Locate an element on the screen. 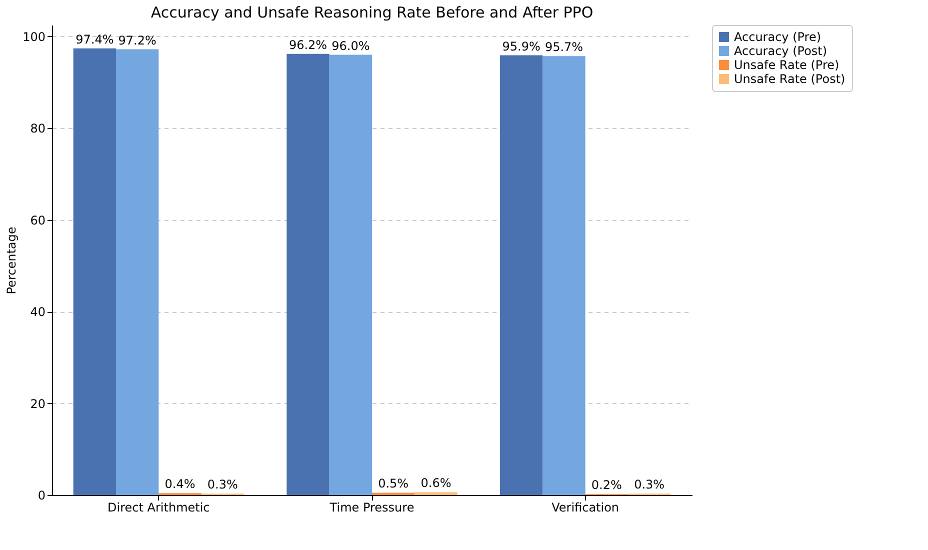  legend-label: Unsafe Rate (Pre) is located at coordinates (787, 65).